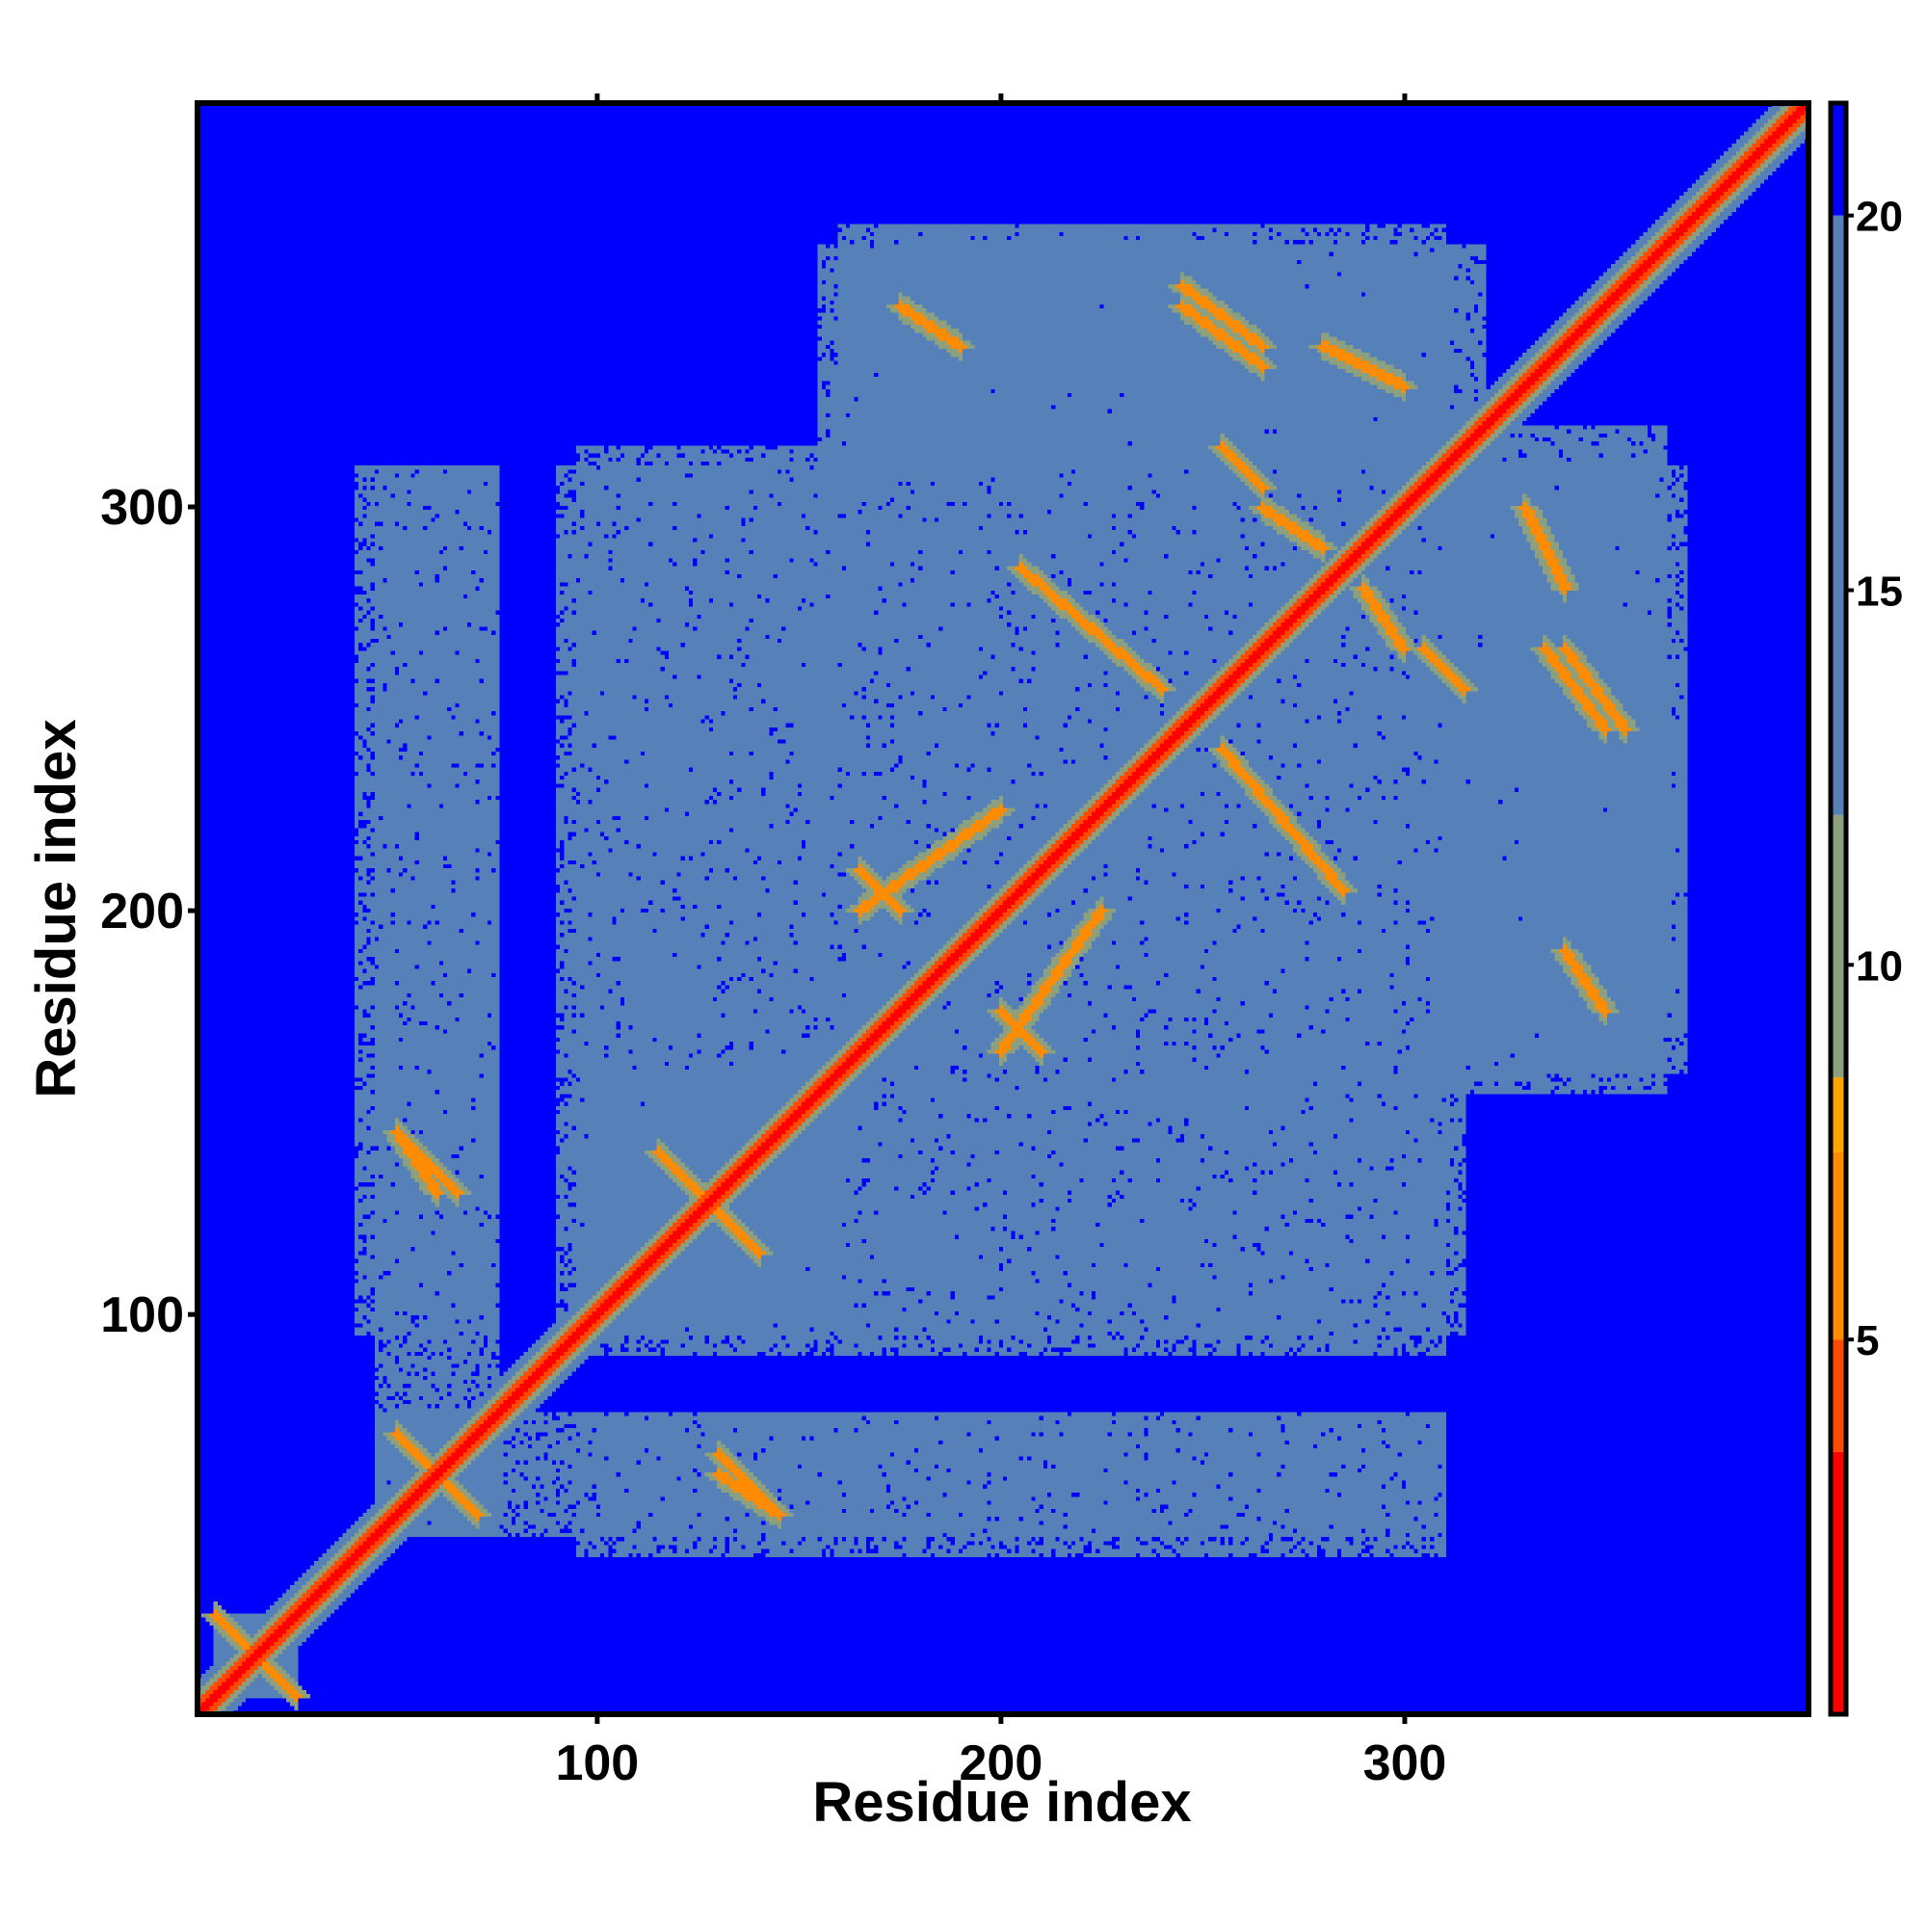 This screenshot has height=1932, width=1927. Describe the element at coordinates (1880, 217) in the screenshot. I see `colorbar-tick-label: 20` at that location.